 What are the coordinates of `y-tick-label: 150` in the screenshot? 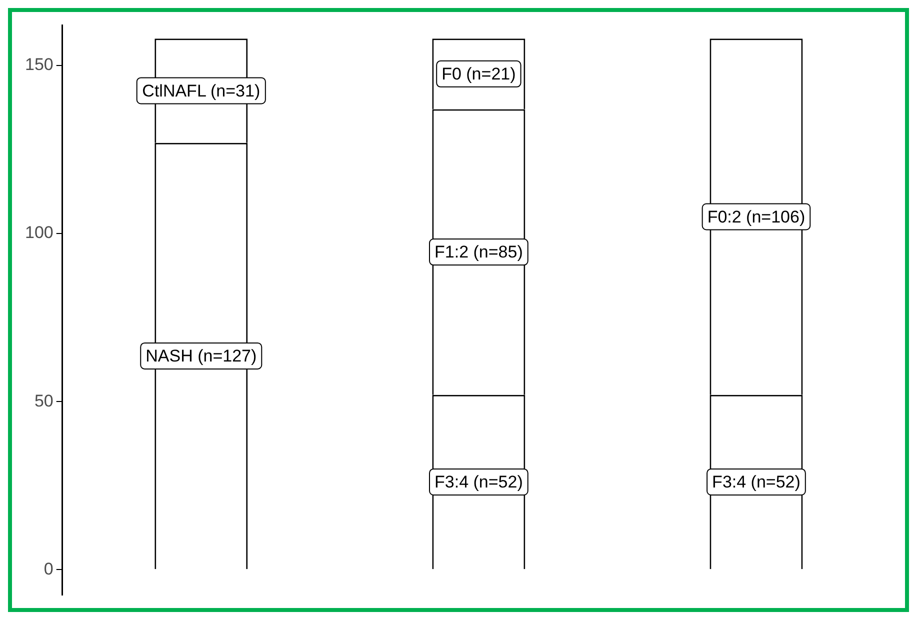 It's located at (39, 64).